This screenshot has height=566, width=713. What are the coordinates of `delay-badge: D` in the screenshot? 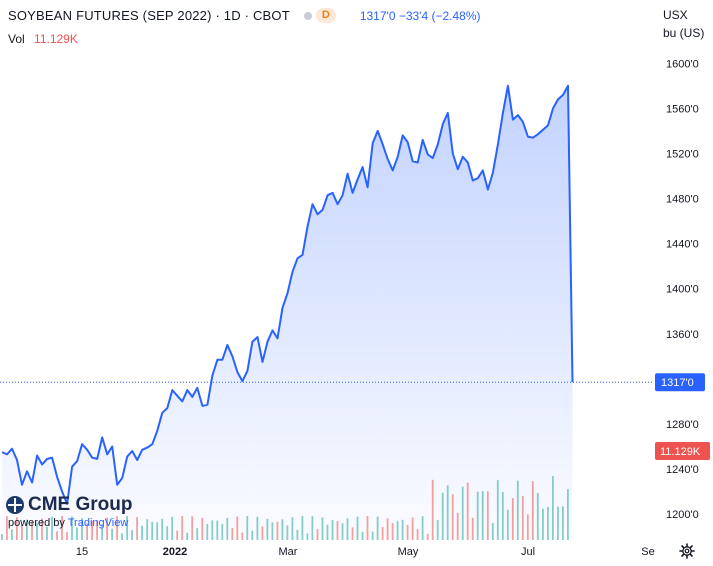 It's located at (325, 15).